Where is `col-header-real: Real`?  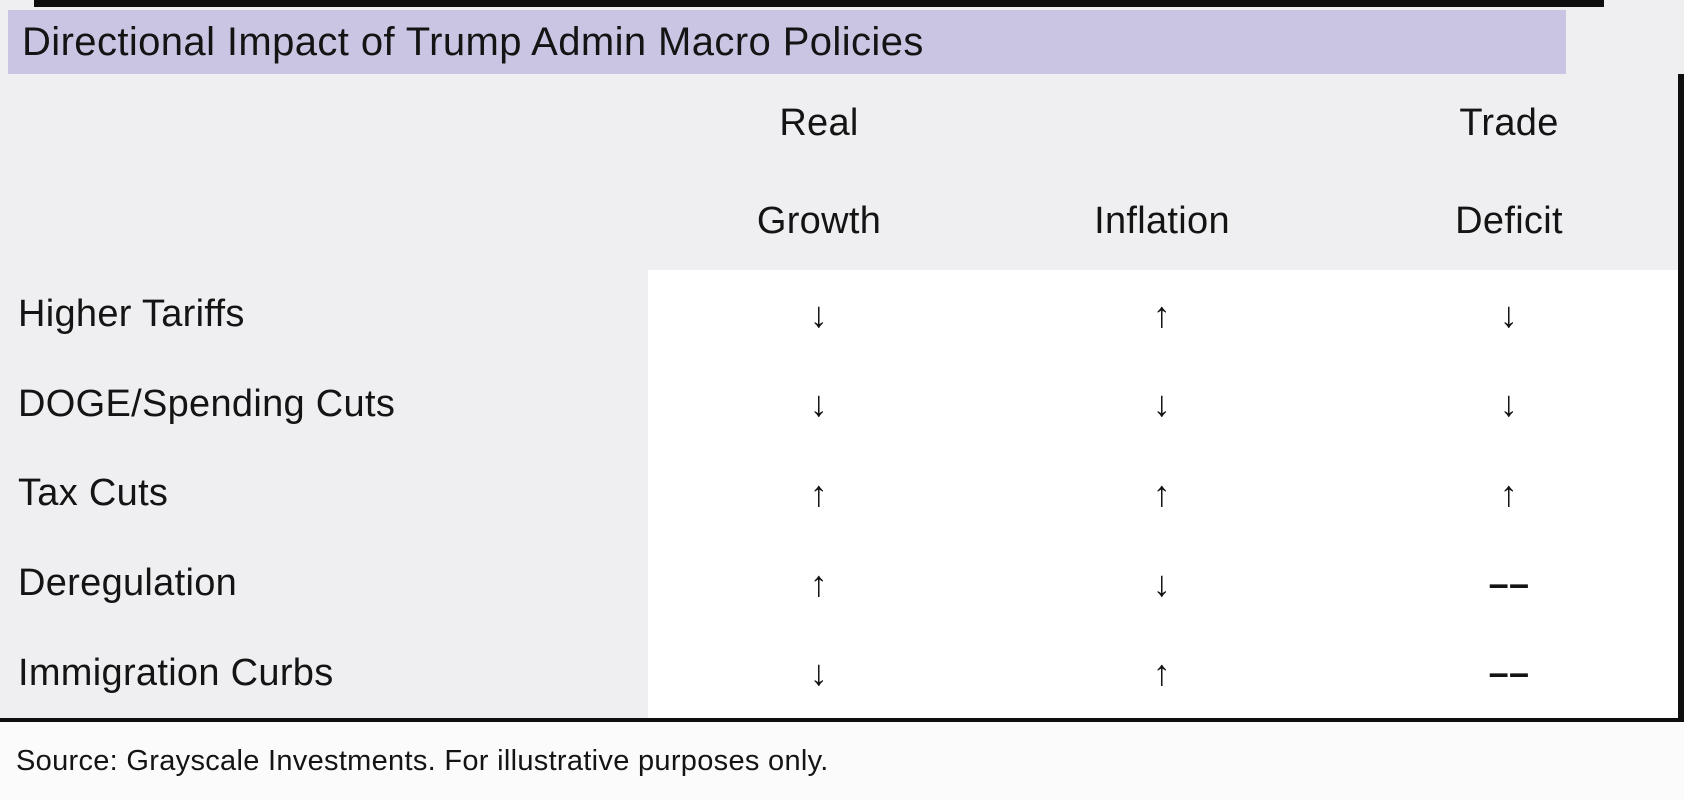 col-header-real: Real is located at coordinates (819, 122).